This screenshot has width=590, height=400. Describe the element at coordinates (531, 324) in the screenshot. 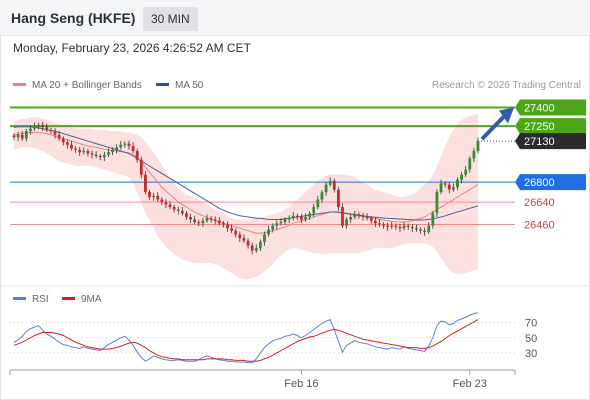

I see `rsi-tick-label: 70` at that location.